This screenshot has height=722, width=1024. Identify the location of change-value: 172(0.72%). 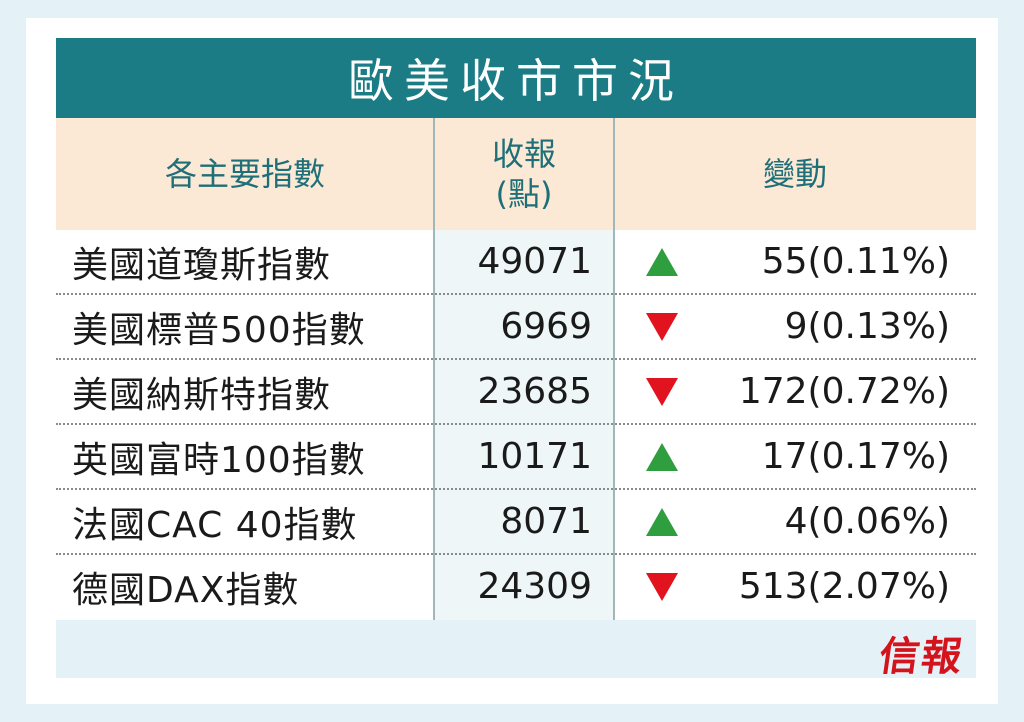
(844, 391).